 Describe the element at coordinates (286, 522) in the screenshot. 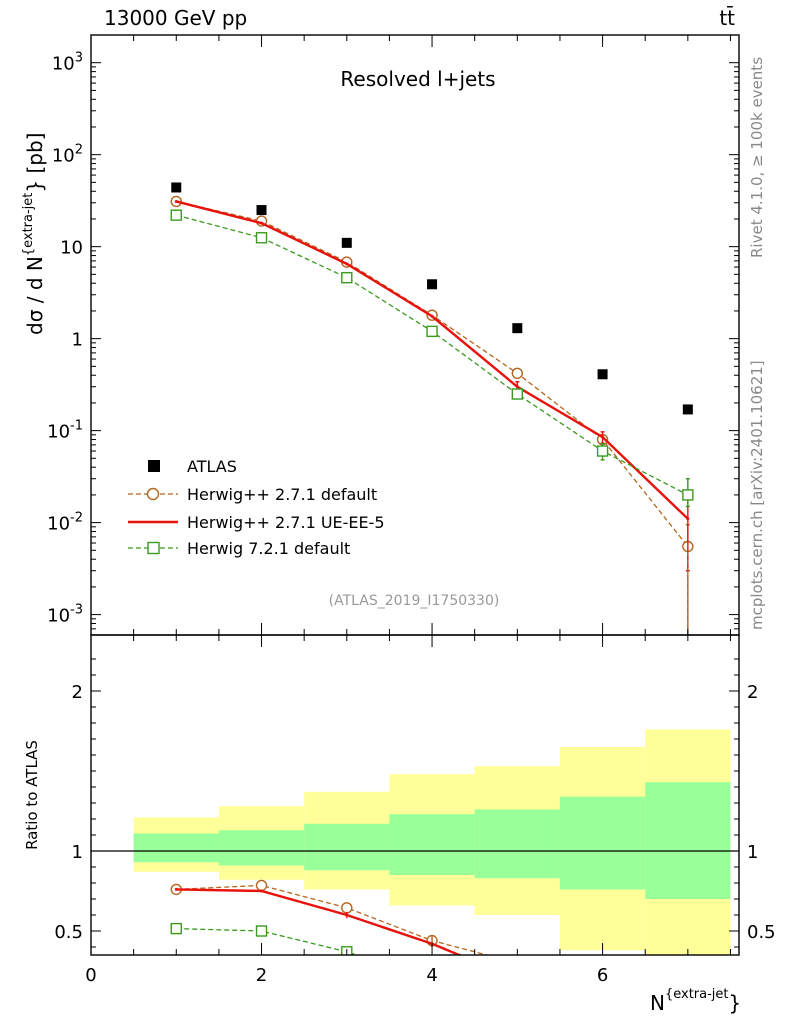

I see `legend-label: Herwig++ 2.7.1 UE-EE-5` at that location.